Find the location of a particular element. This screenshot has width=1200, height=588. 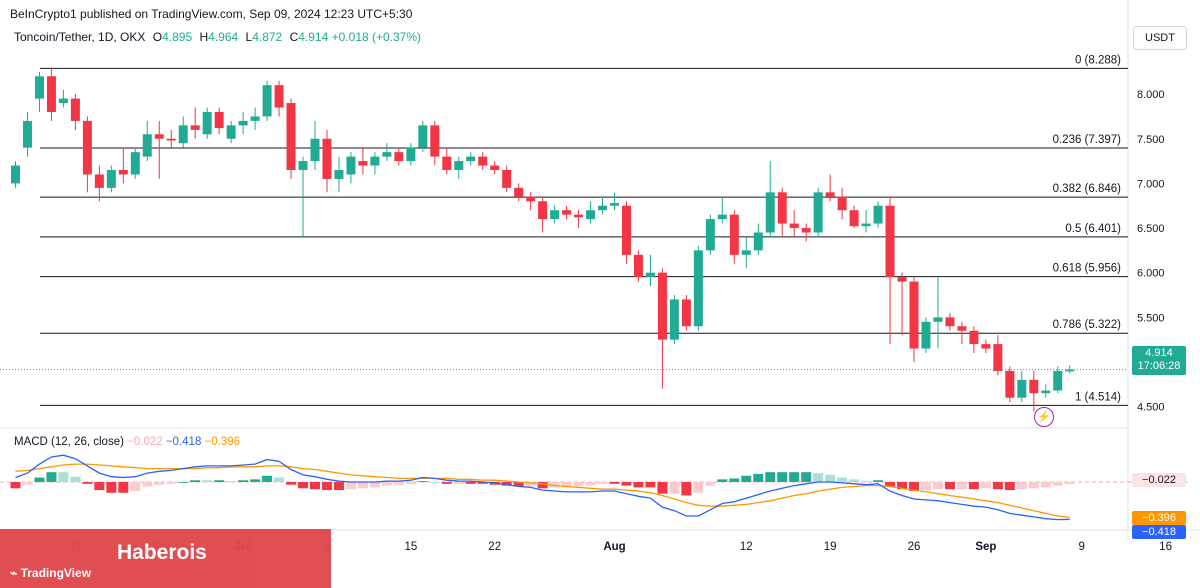

x-tick-label: Aug is located at coordinates (614, 547).